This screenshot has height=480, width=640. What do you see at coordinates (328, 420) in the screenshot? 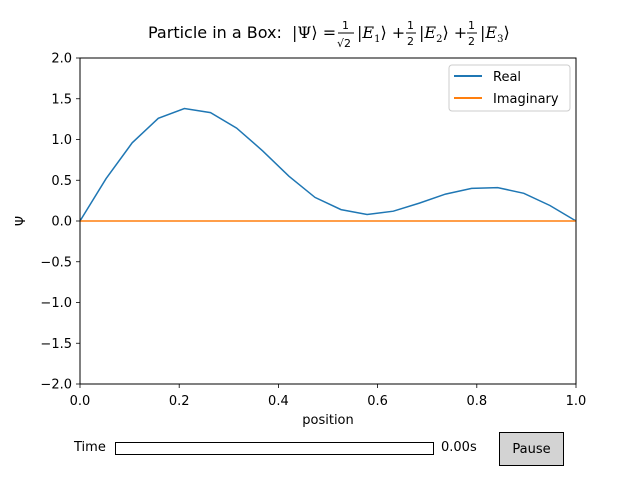
I see `x-axis-label: position` at bounding box center [328, 420].